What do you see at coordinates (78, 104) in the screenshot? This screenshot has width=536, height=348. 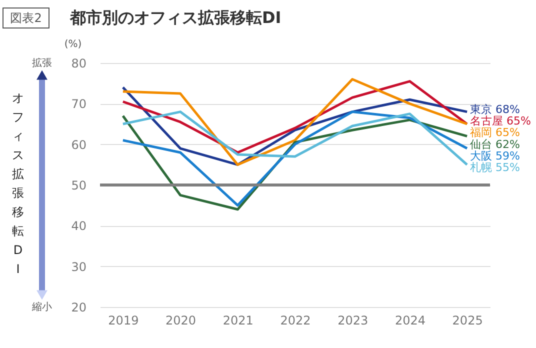 I see `y-tick-label: 70` at bounding box center [78, 104].